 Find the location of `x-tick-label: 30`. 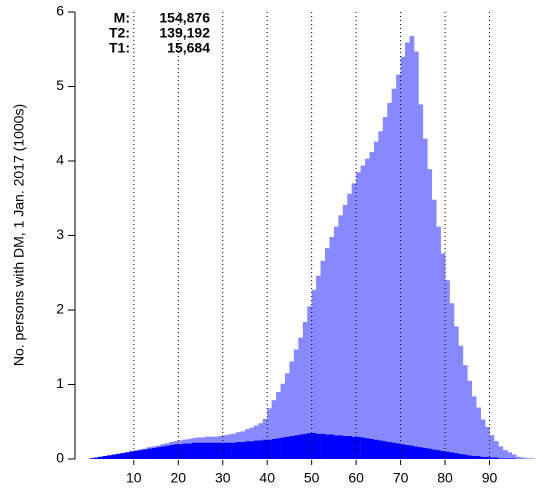

x-tick-label: 30 is located at coordinates (223, 478).